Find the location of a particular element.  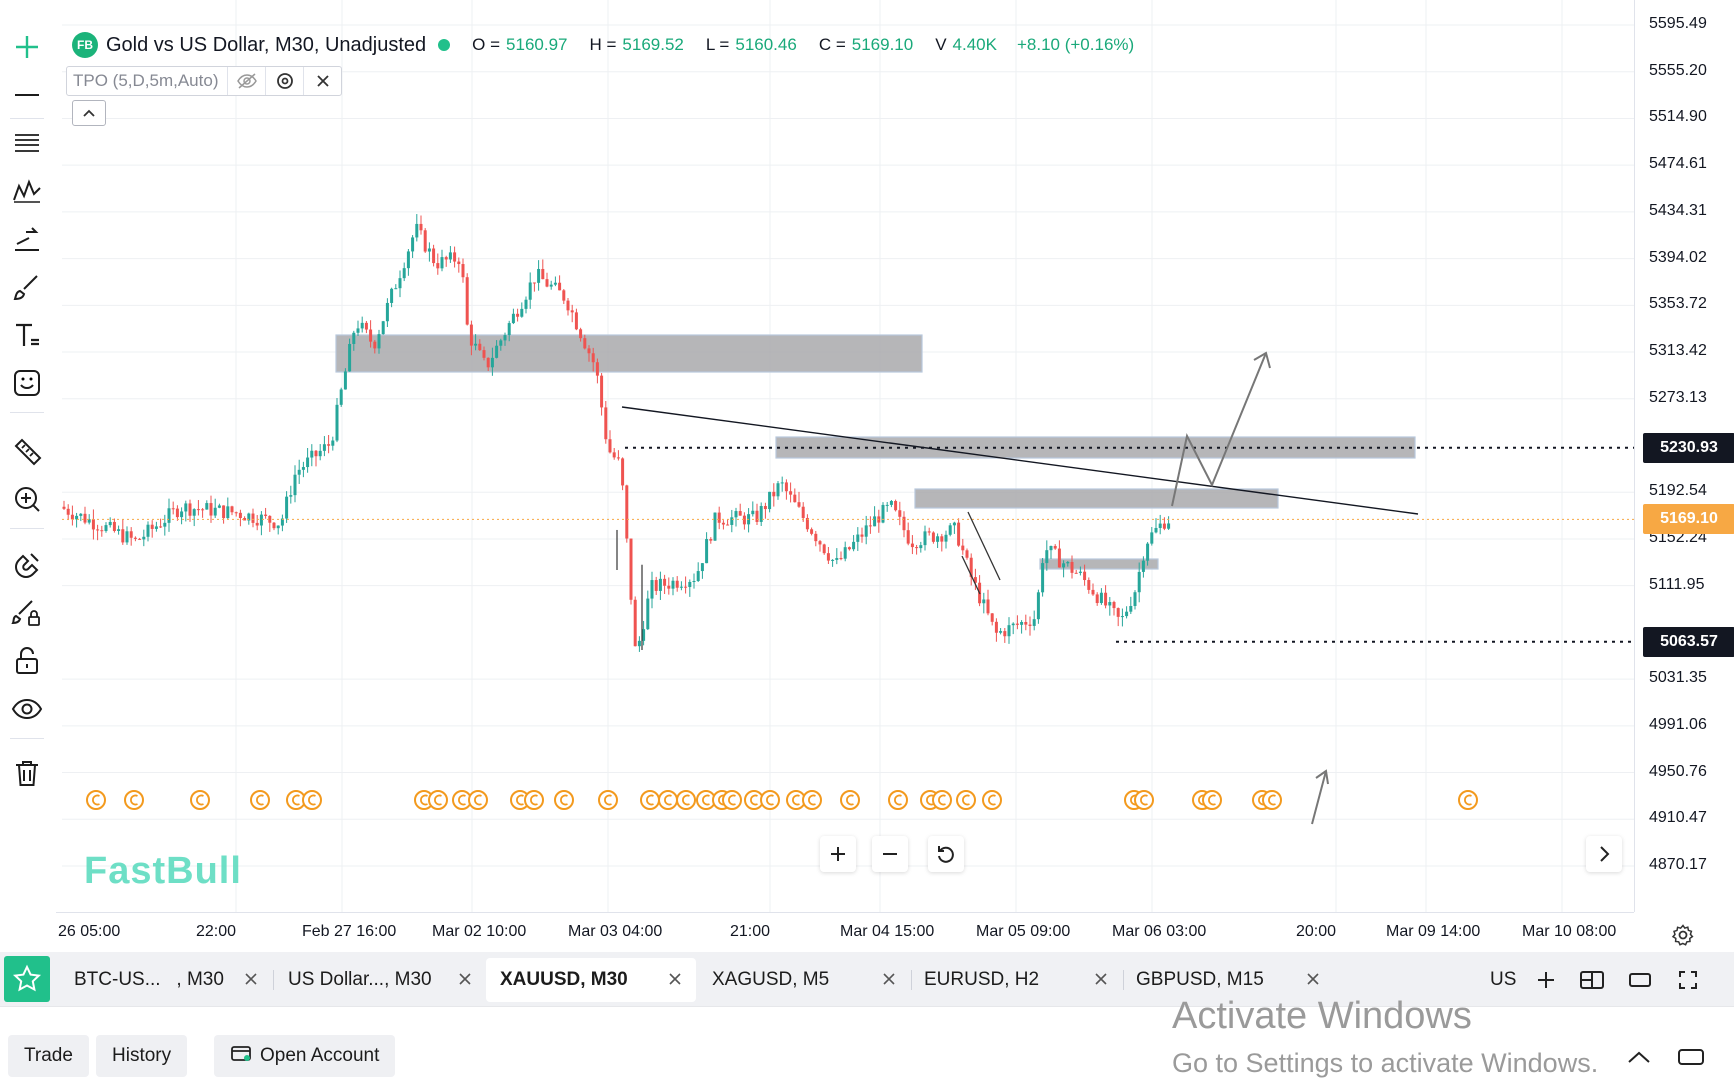

diagonal-line is located at coordinates (971, 575).